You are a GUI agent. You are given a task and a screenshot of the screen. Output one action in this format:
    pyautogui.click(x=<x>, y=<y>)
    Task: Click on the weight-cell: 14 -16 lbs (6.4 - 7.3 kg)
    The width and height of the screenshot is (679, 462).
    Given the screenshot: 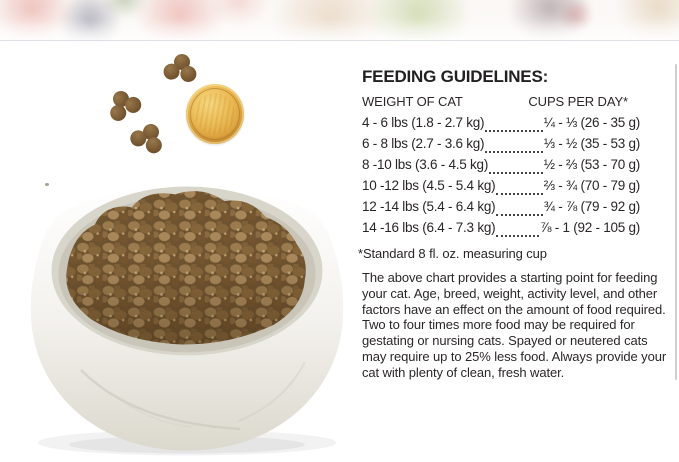 What is the action you would take?
    pyautogui.click(x=429, y=227)
    